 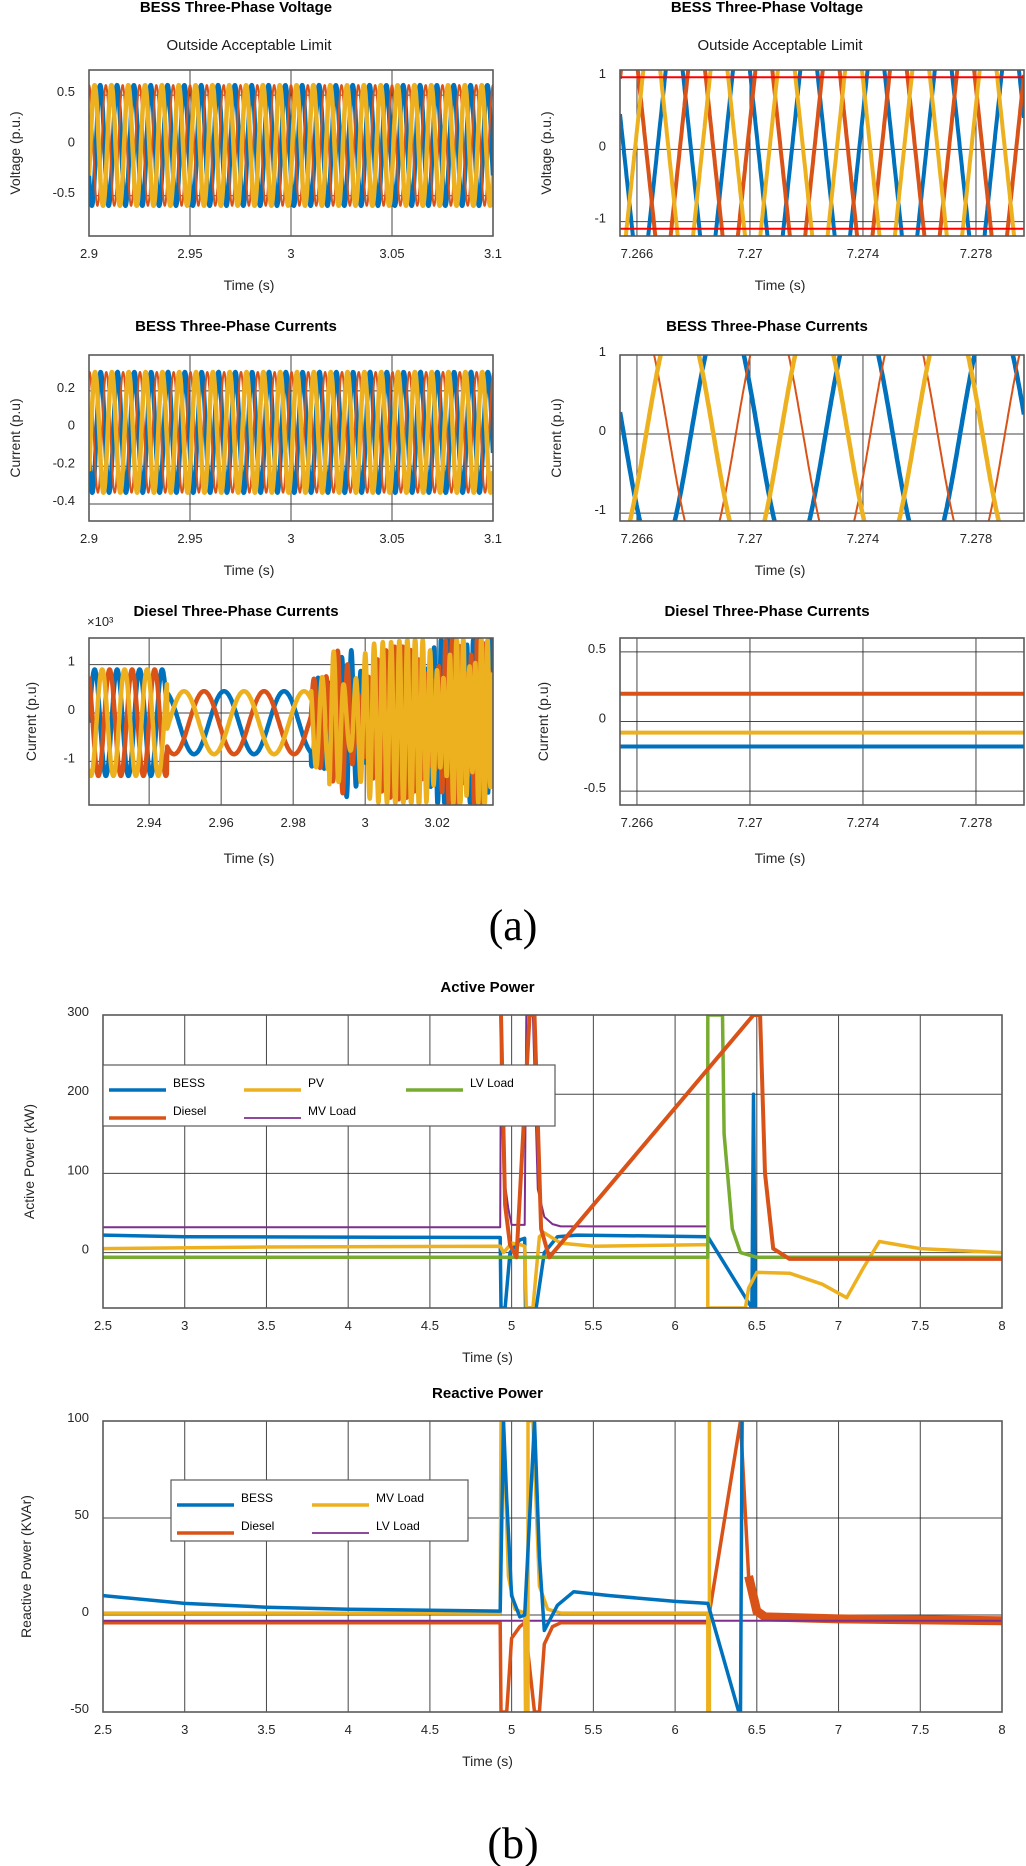 What do you see at coordinates (78, 1169) in the screenshot?
I see `y-tick-label: 100` at bounding box center [78, 1169].